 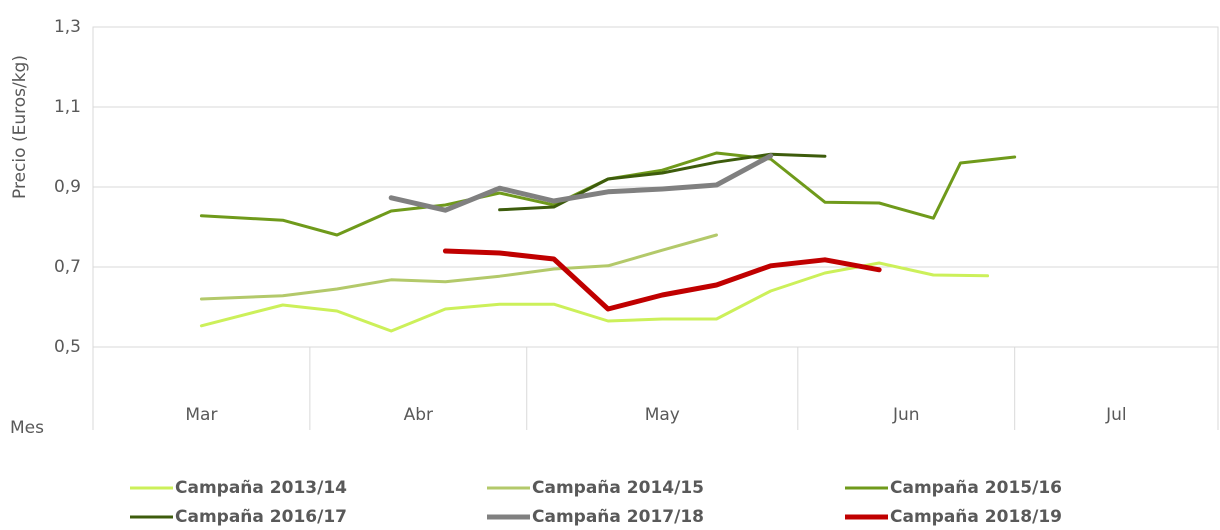 What do you see at coordinates (662, 415) in the screenshot?
I see `x-tick-label: May` at bounding box center [662, 415].